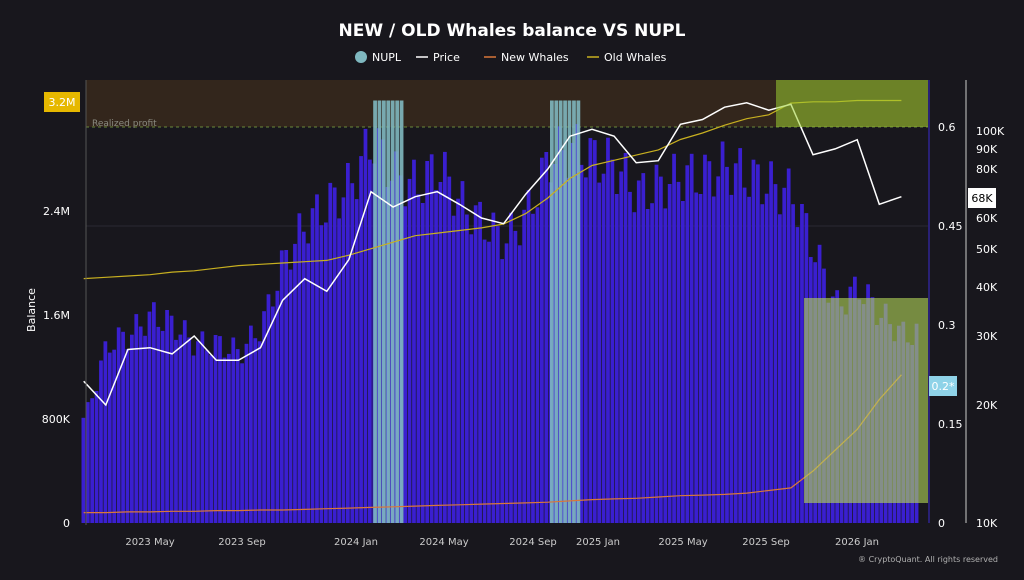  I want to click on highlight-boxes, so click(852, 291).